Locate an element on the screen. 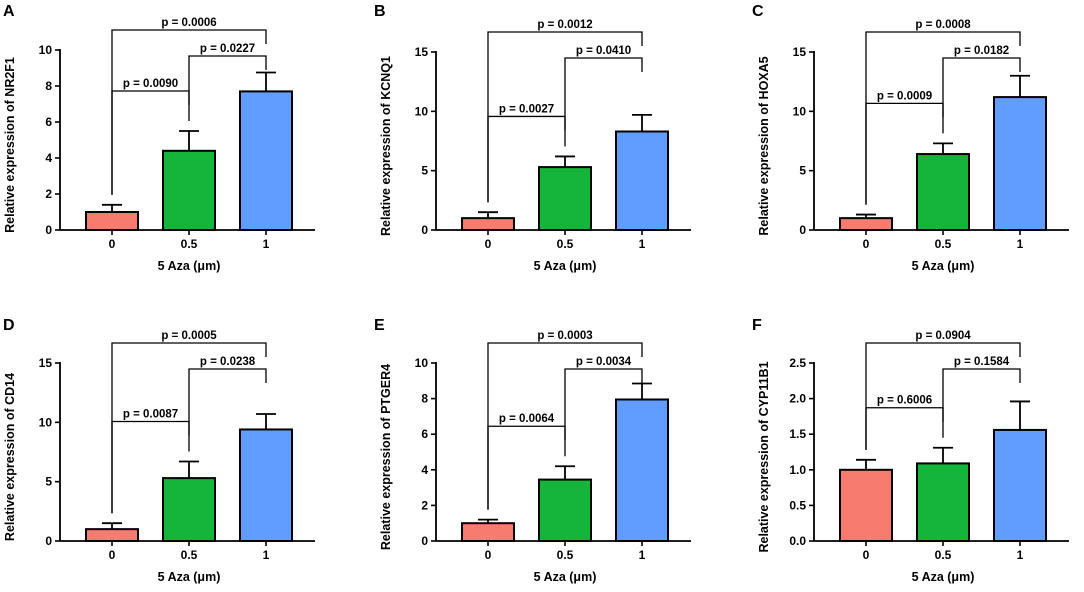 This screenshot has width=1084, height=592. p-value-label: p = 0.0009 is located at coordinates (904, 96).